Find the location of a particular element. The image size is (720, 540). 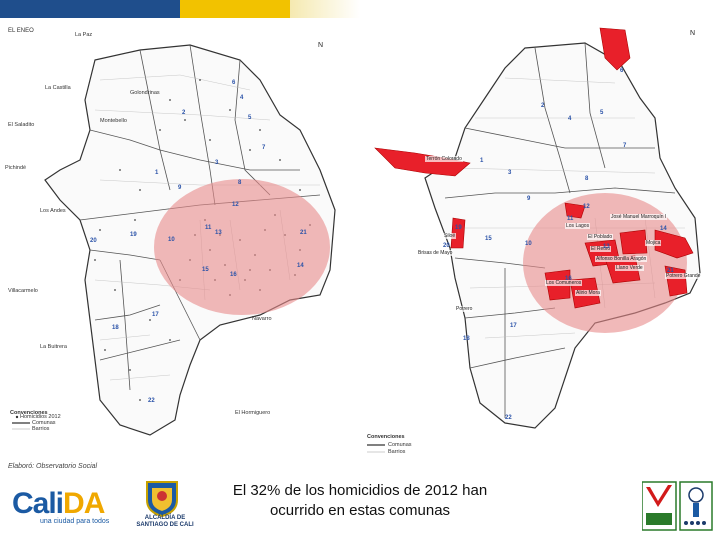

top-banner-blue is located at coordinates (90, 9).